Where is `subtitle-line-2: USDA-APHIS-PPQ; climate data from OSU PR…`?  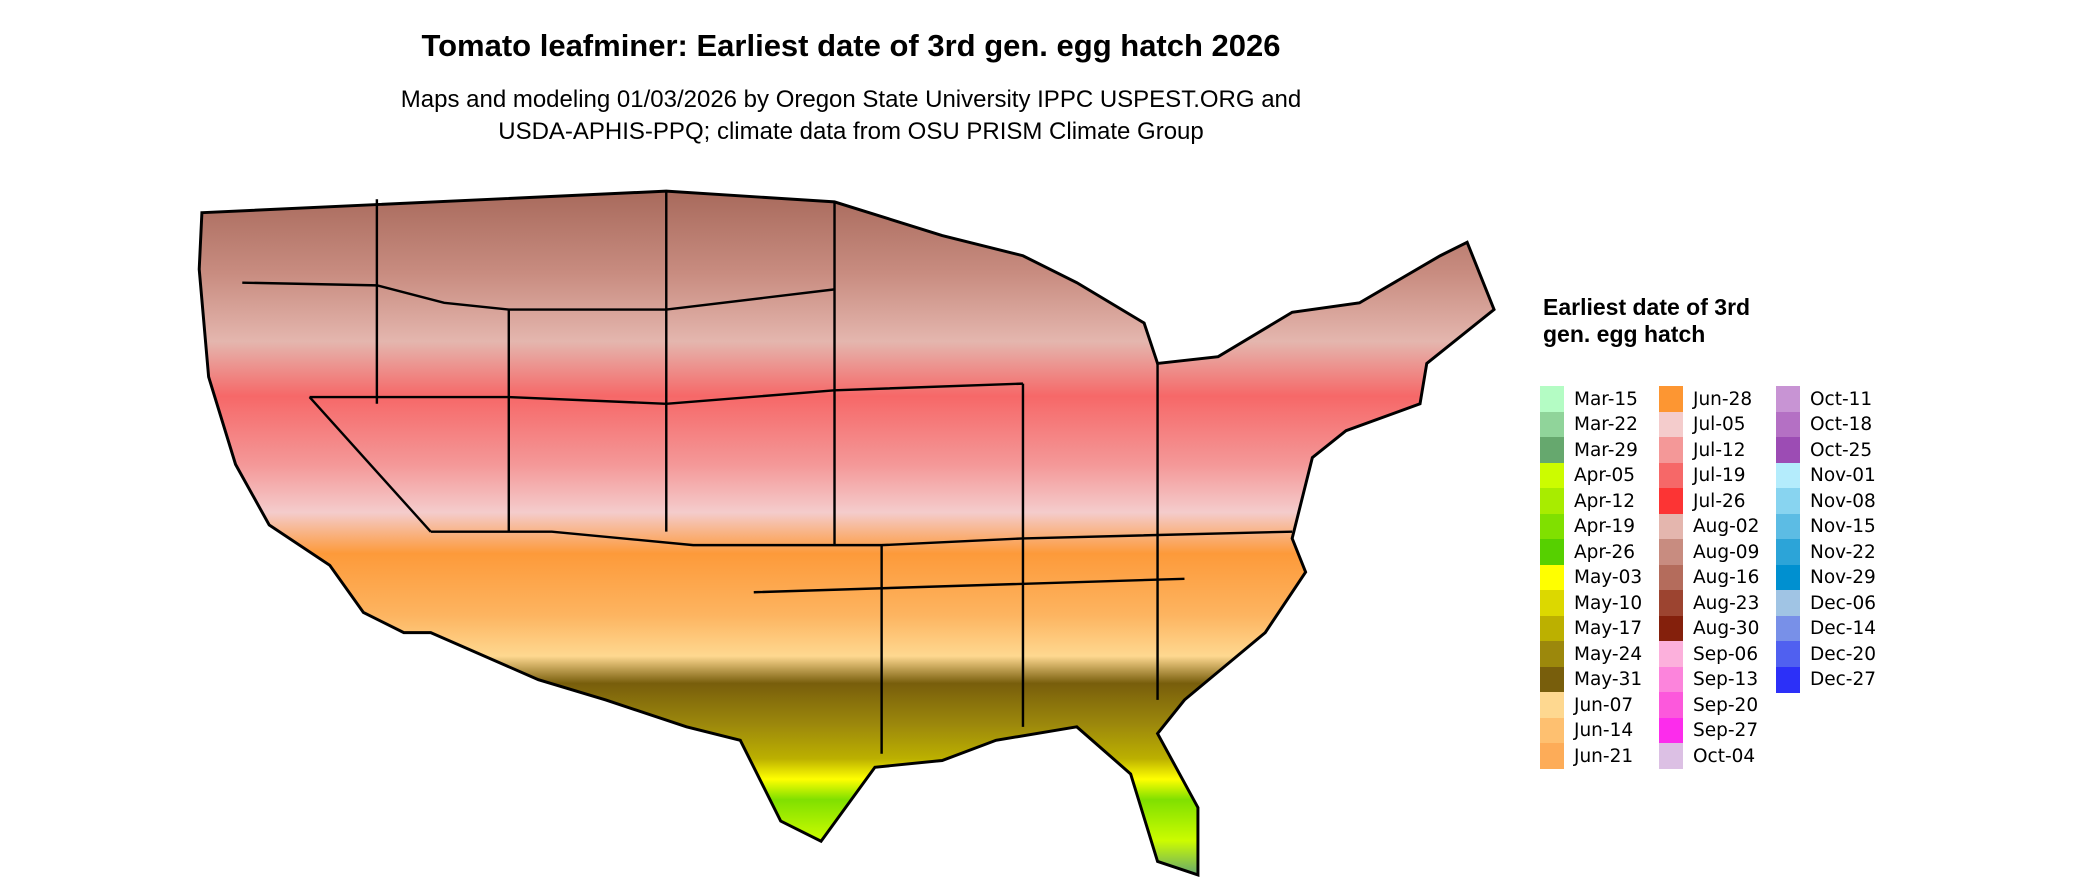
subtitle-line-2: USDA-APHIS-PPQ; climate data from OSU PR… is located at coordinates (851, 131).